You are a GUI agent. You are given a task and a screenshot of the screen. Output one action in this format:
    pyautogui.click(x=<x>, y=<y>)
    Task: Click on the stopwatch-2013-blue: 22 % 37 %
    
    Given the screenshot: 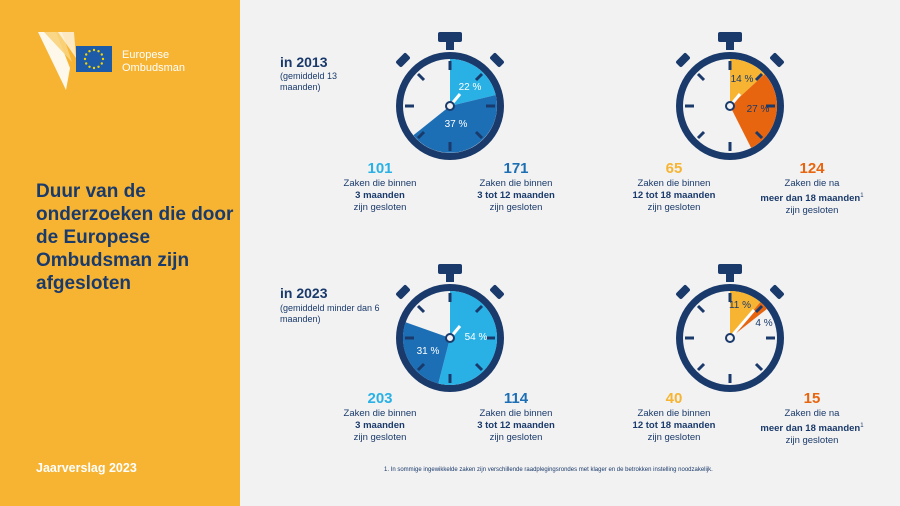 What is the action you would take?
    pyautogui.click(x=450, y=96)
    